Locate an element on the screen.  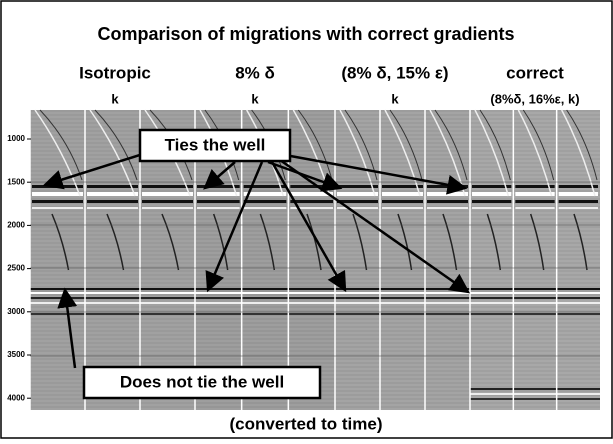
y-tick-label: 3500 is located at coordinates (16, 354).